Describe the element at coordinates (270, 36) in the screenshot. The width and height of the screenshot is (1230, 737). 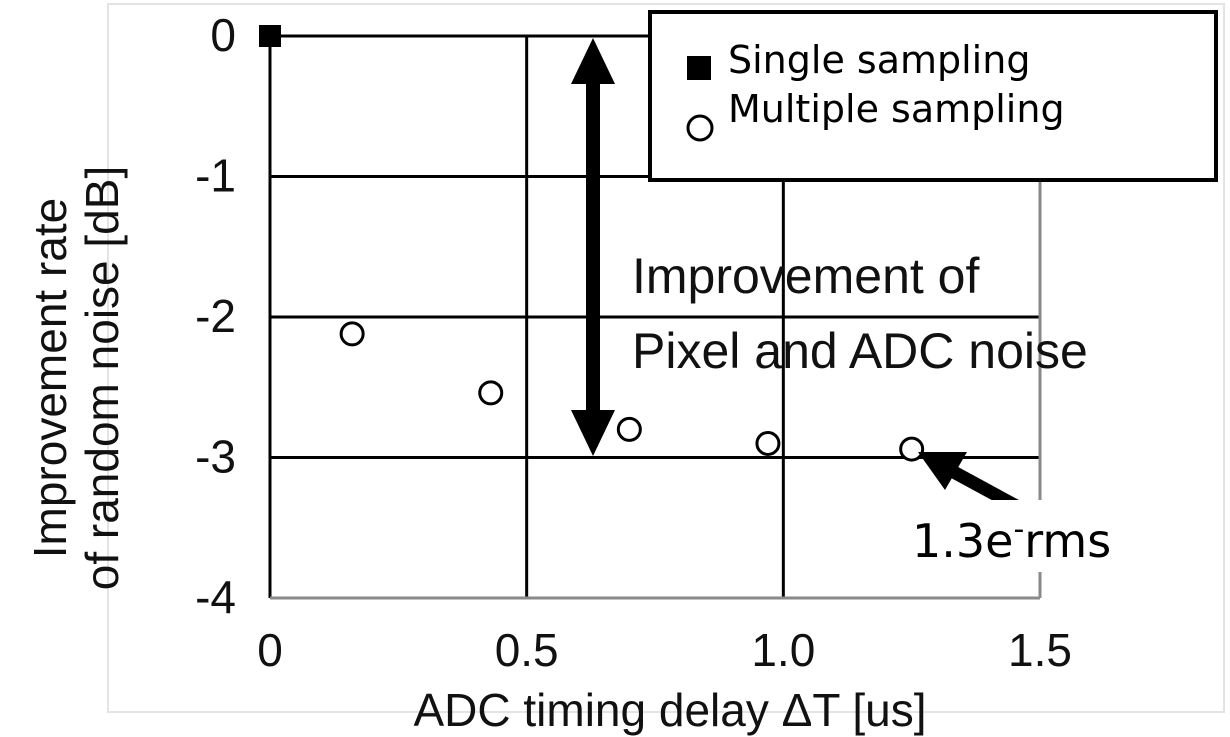
I see `single-sampling-point` at that location.